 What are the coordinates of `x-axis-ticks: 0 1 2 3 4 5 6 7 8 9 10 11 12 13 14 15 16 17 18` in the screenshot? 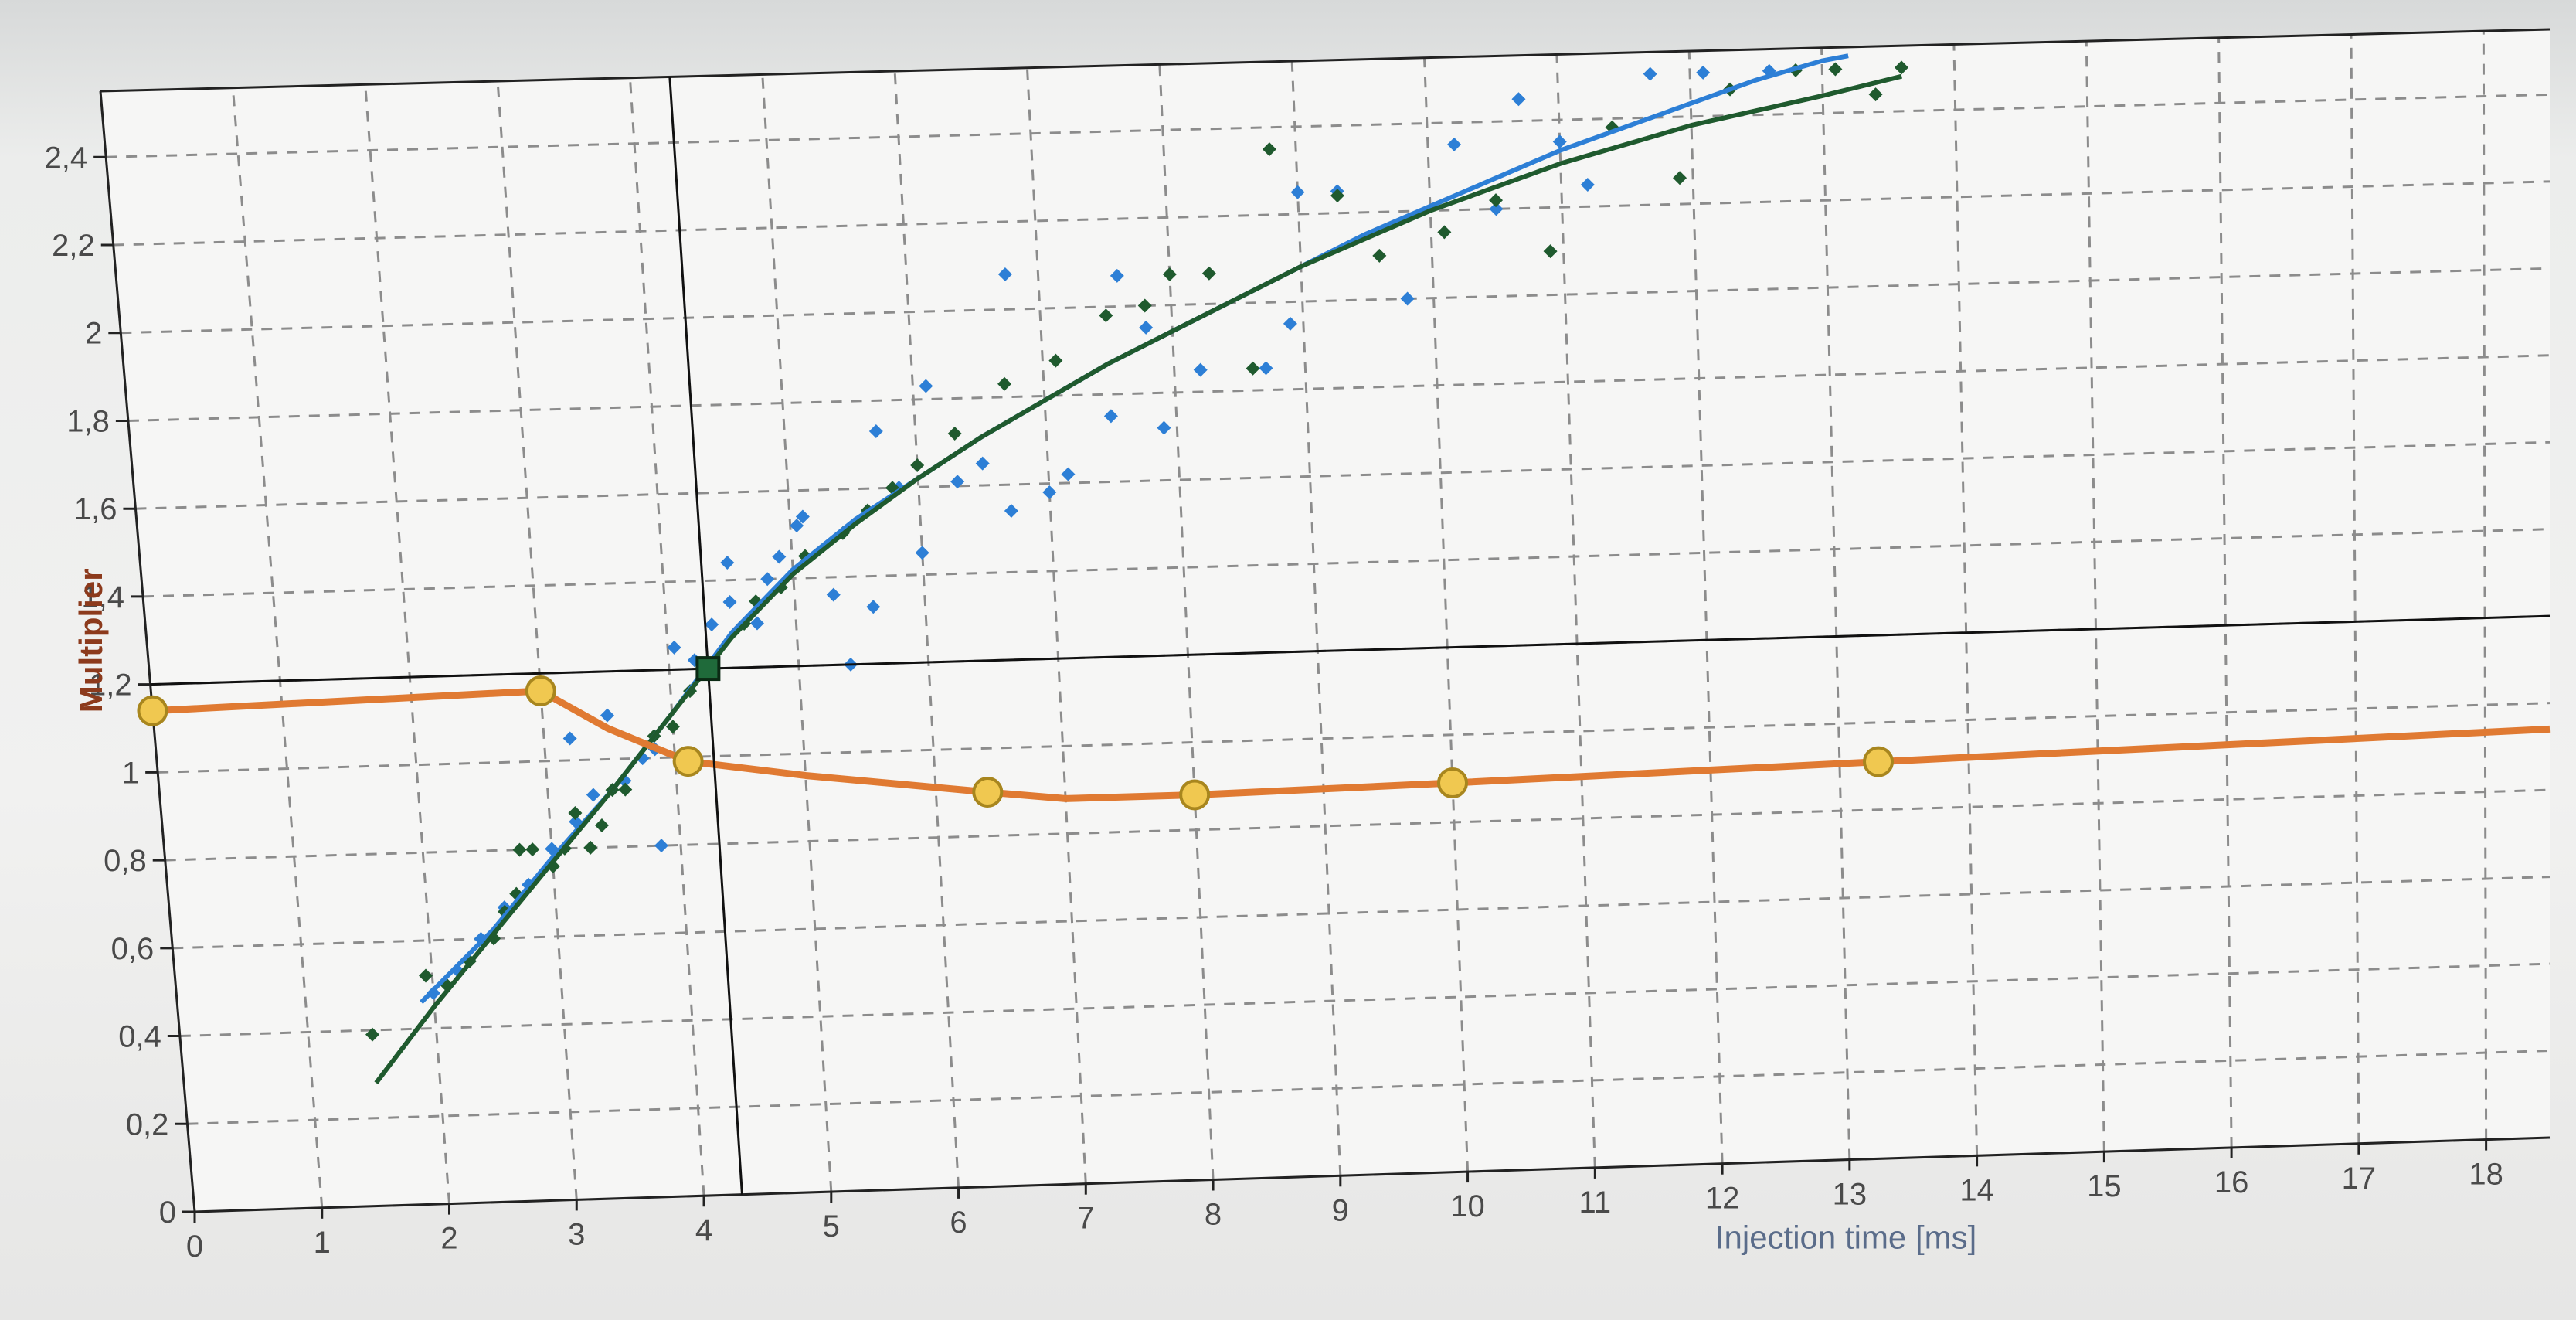 It's located at (1344, 1201).